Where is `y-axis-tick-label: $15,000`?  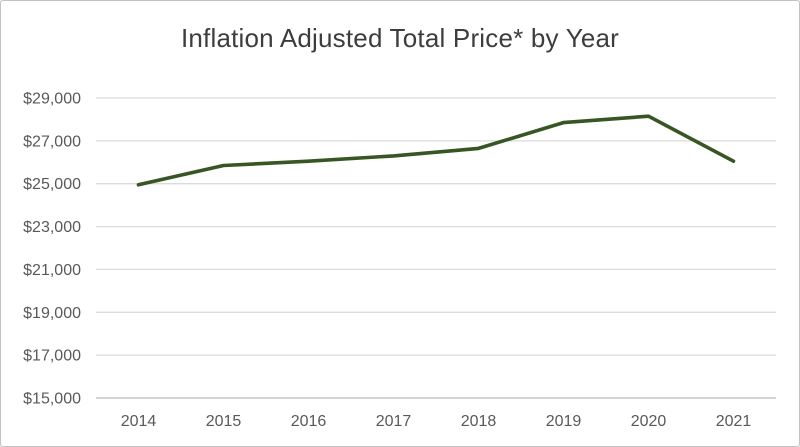 y-axis-tick-label: $15,000 is located at coordinates (52, 399).